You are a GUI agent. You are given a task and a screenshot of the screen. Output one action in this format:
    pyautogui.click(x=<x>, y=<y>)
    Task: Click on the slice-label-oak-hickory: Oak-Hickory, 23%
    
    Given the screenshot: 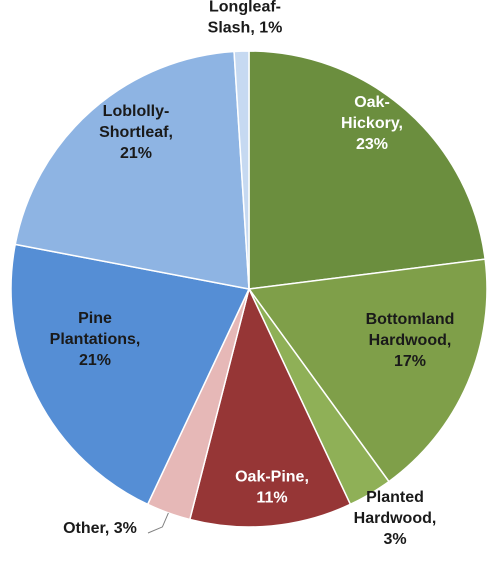 What is the action you would take?
    pyautogui.click(x=372, y=123)
    